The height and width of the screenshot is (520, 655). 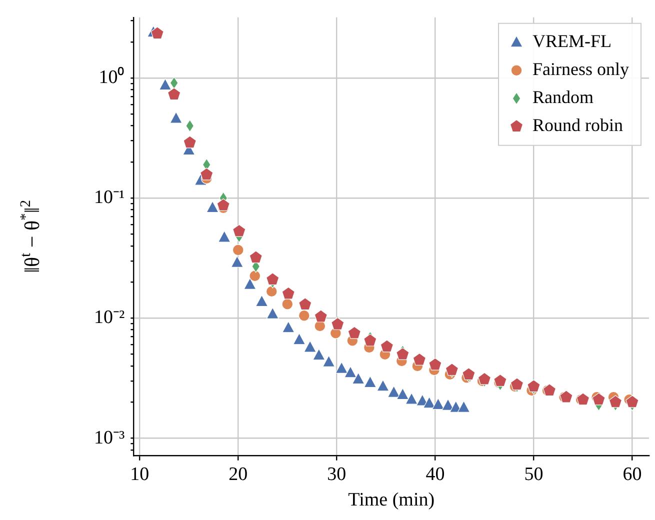 I want to click on x-tick-label: 30, so click(x=336, y=474).